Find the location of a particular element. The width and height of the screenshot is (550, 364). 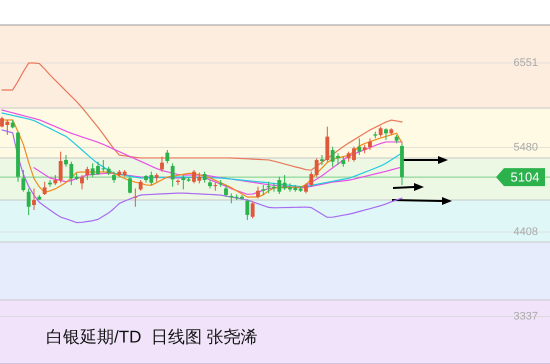

ref-line-label: 5104 is located at coordinates (525, 177).